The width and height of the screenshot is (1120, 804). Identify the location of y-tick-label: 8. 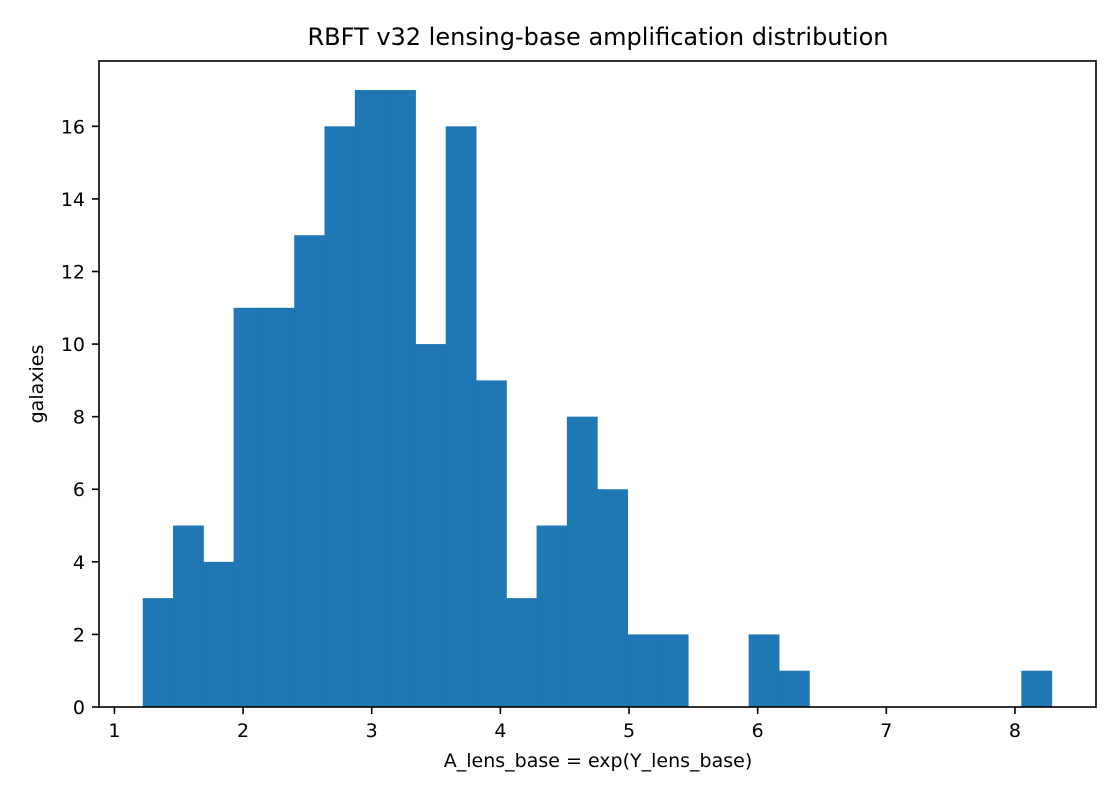
(79, 418).